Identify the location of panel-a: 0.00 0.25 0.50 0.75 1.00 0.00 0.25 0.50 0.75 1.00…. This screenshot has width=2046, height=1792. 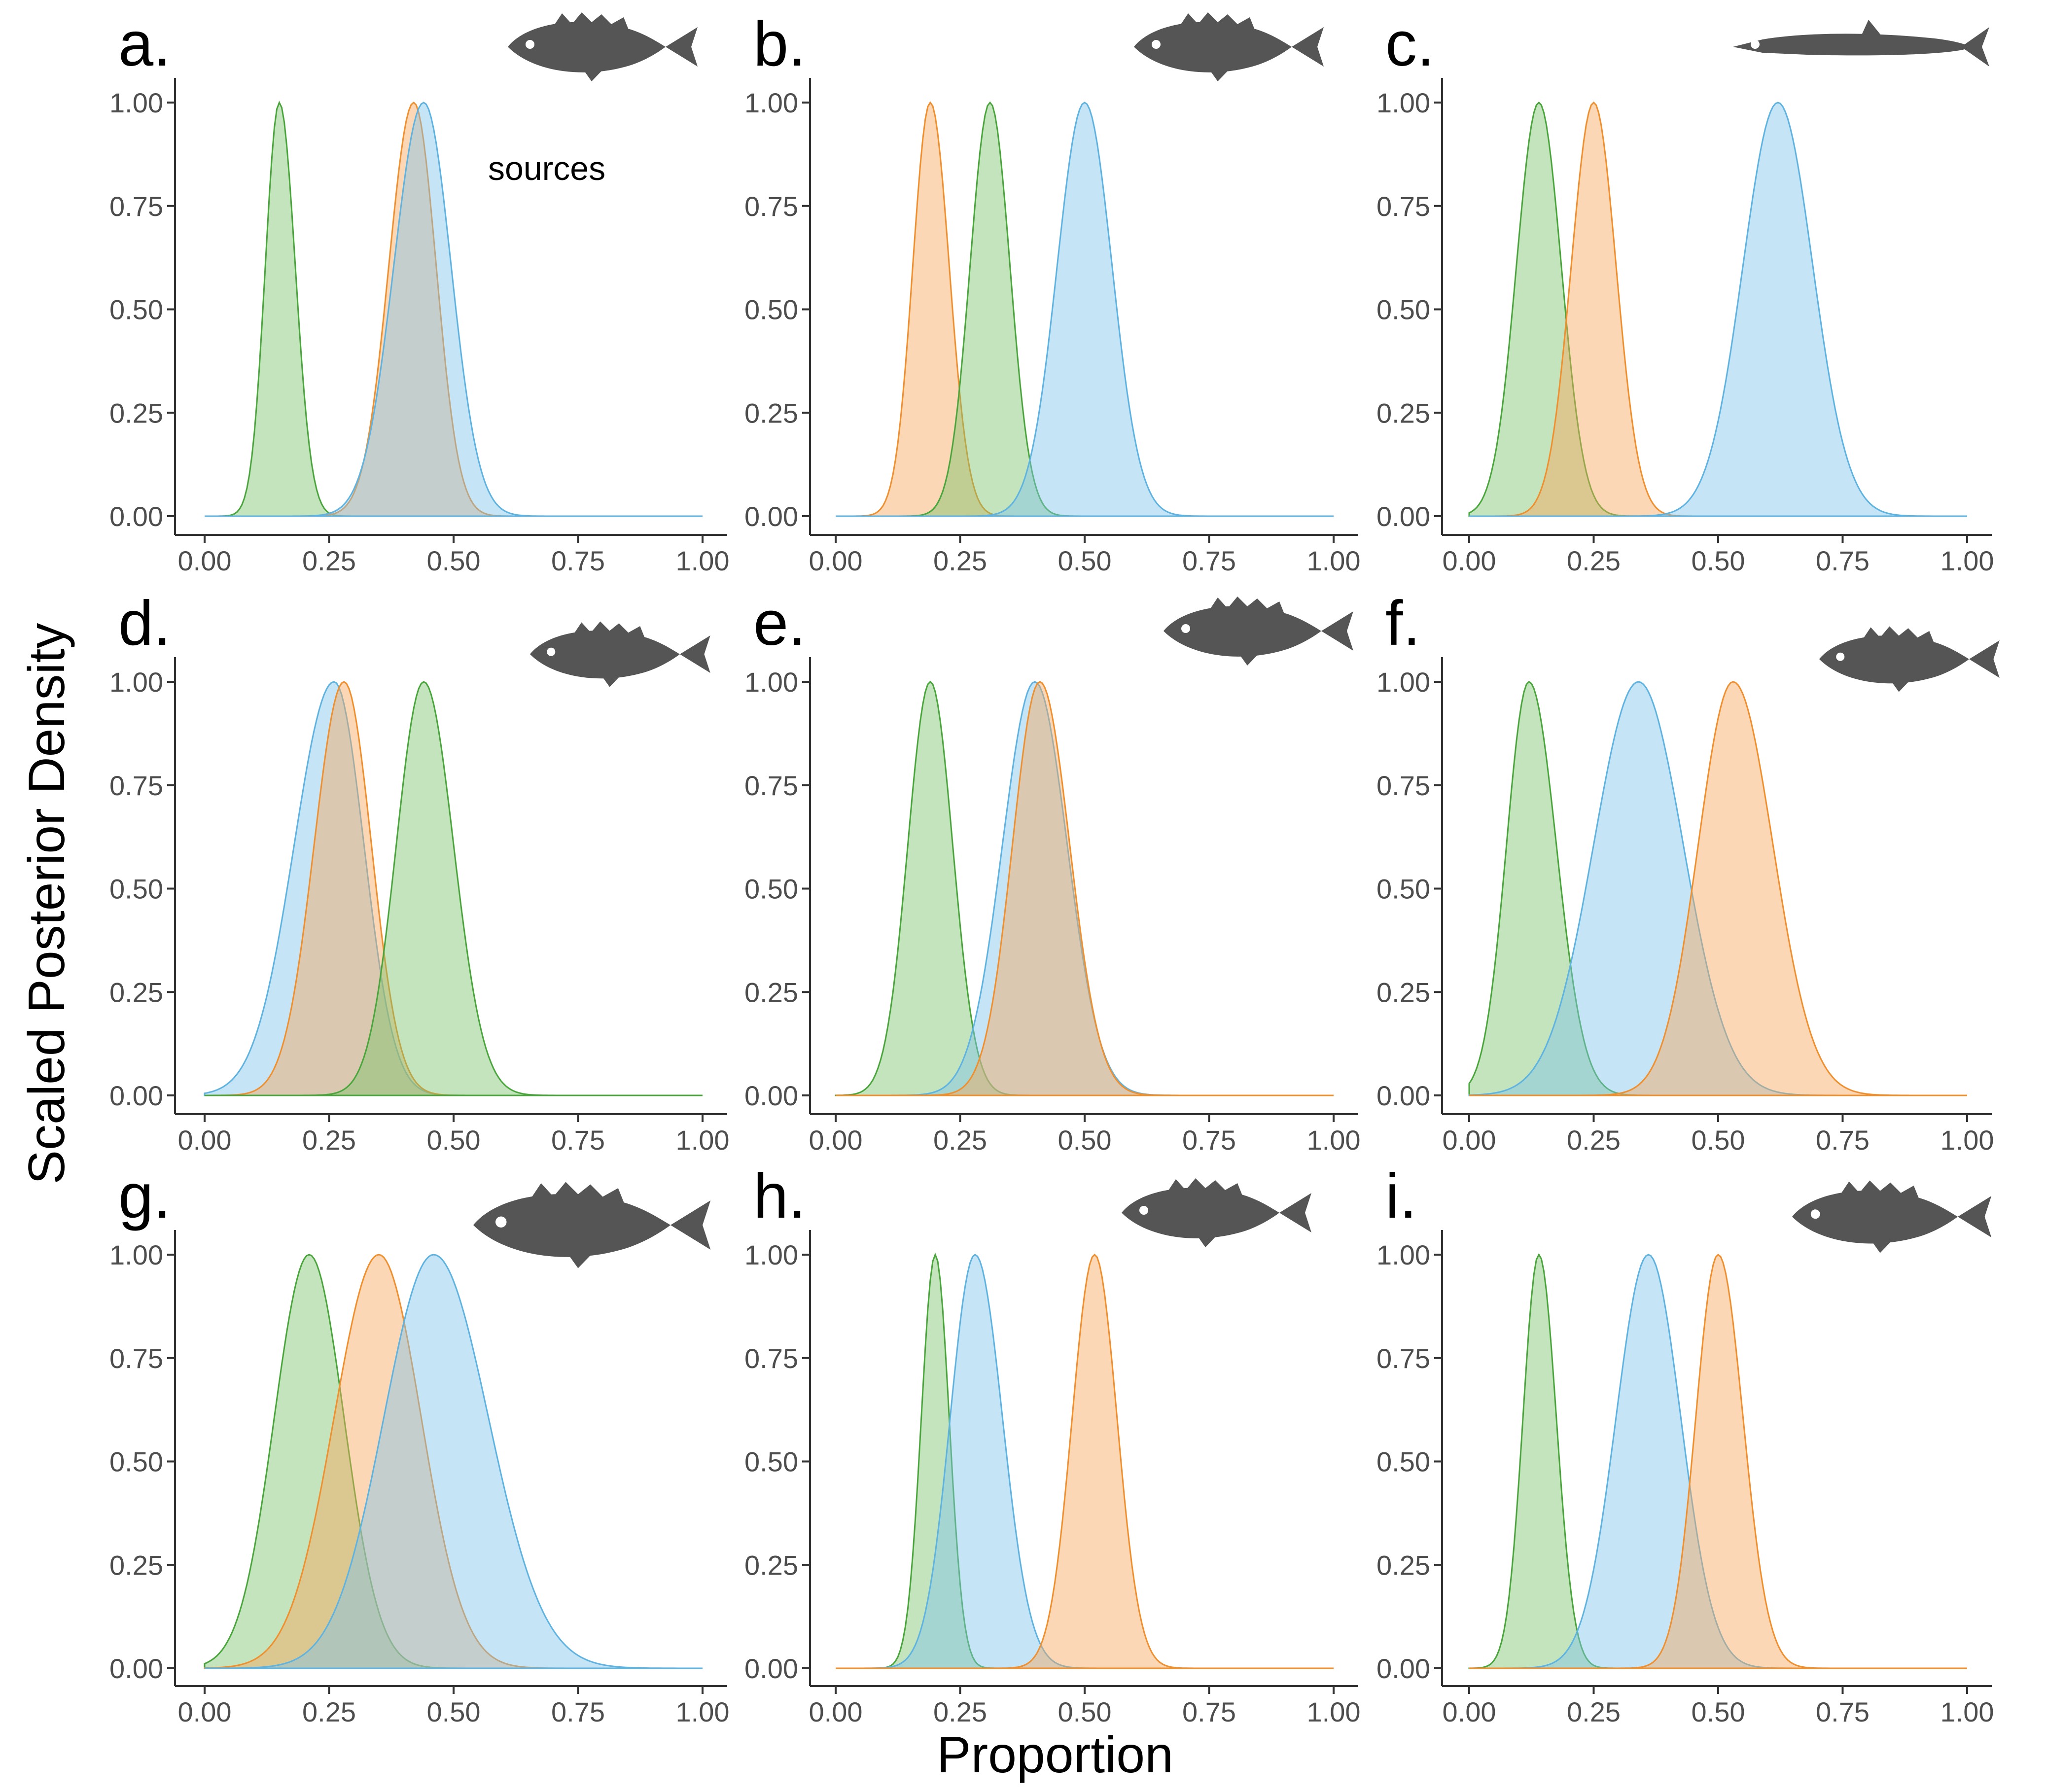
(419, 292).